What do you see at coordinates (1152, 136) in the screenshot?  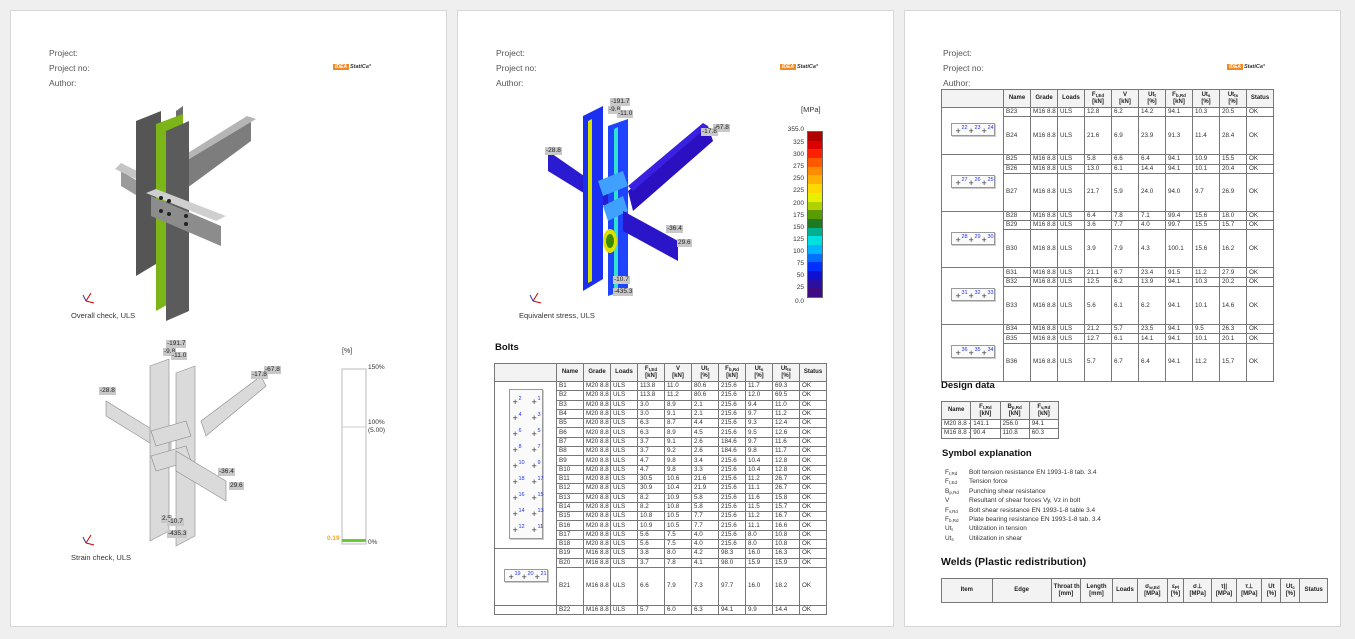 I see `cell: 23.9` at bounding box center [1152, 136].